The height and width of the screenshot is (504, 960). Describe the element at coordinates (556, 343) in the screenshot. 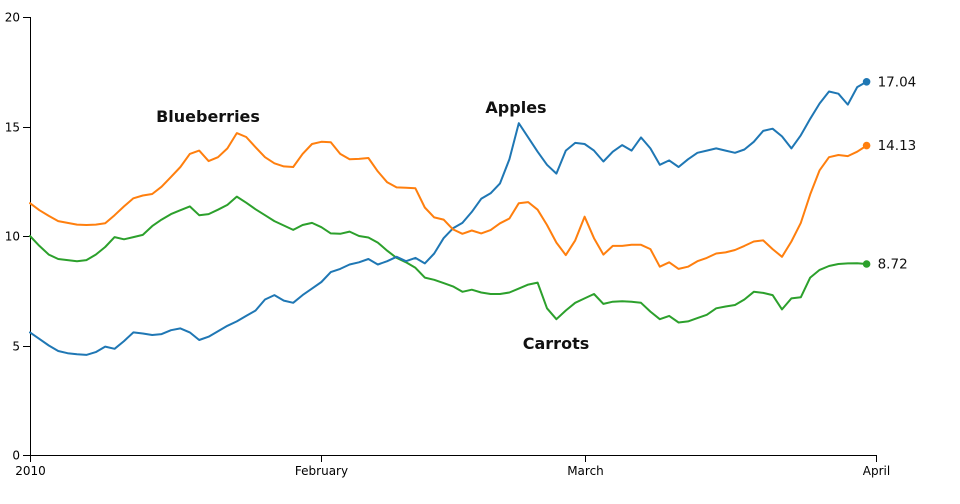

I see `carrots-series-label: Carrots` at that location.